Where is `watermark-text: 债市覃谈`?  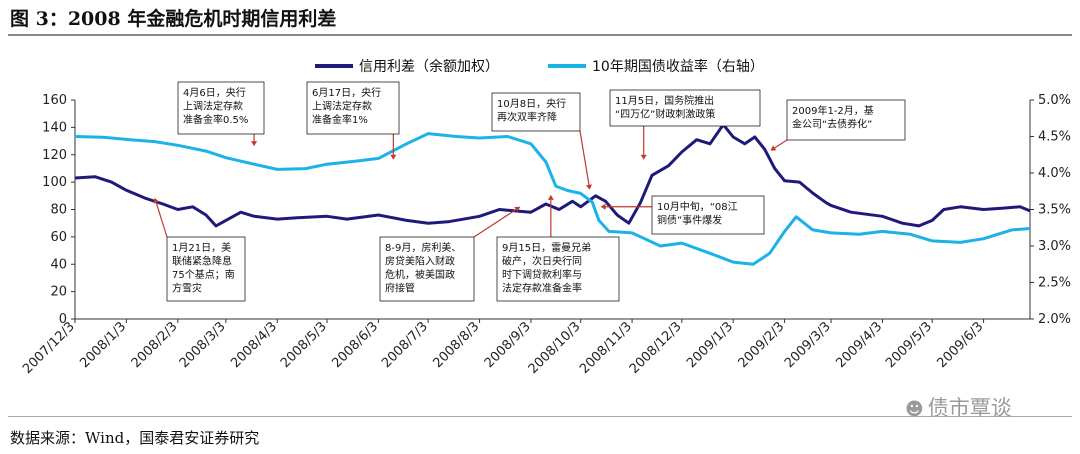 watermark-text: 债市覃谈 is located at coordinates (969, 408).